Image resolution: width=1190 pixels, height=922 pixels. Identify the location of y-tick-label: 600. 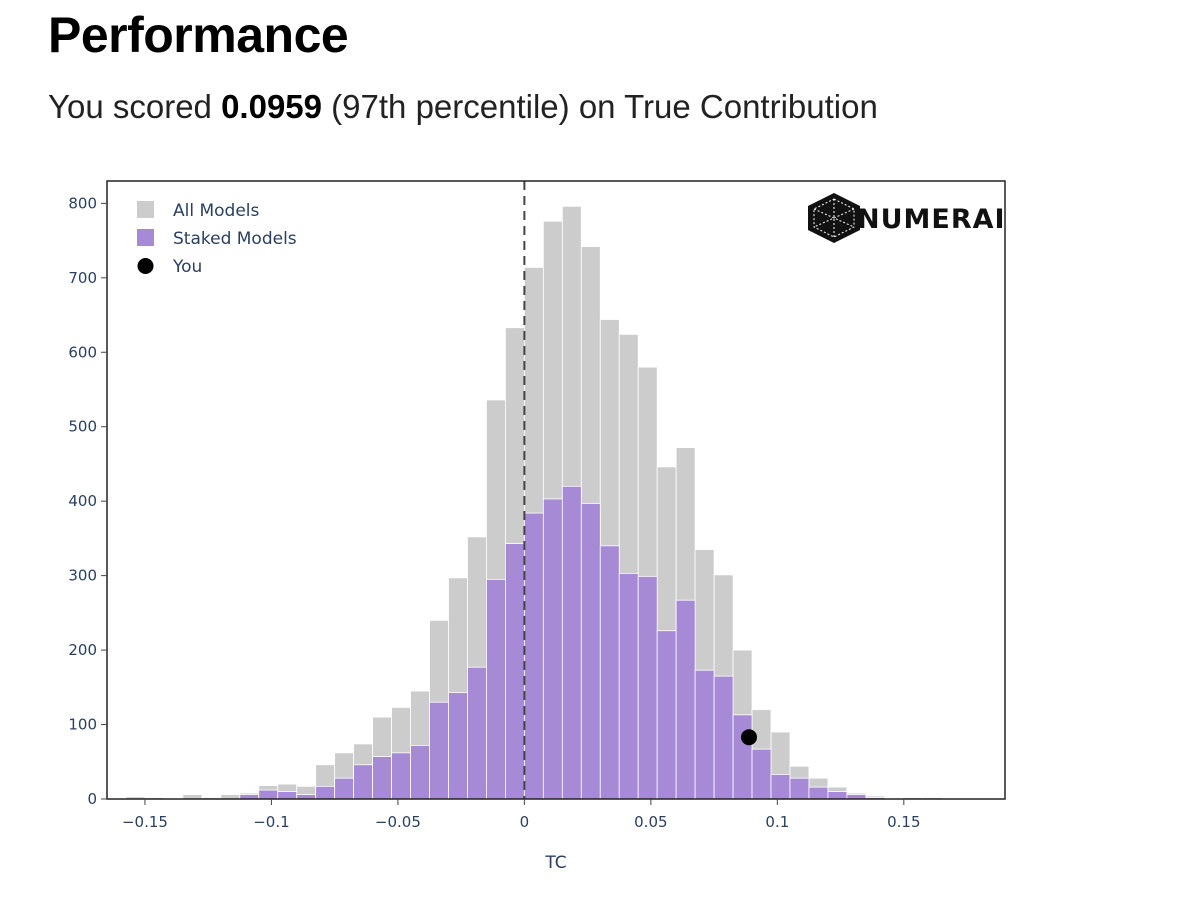
(82, 352).